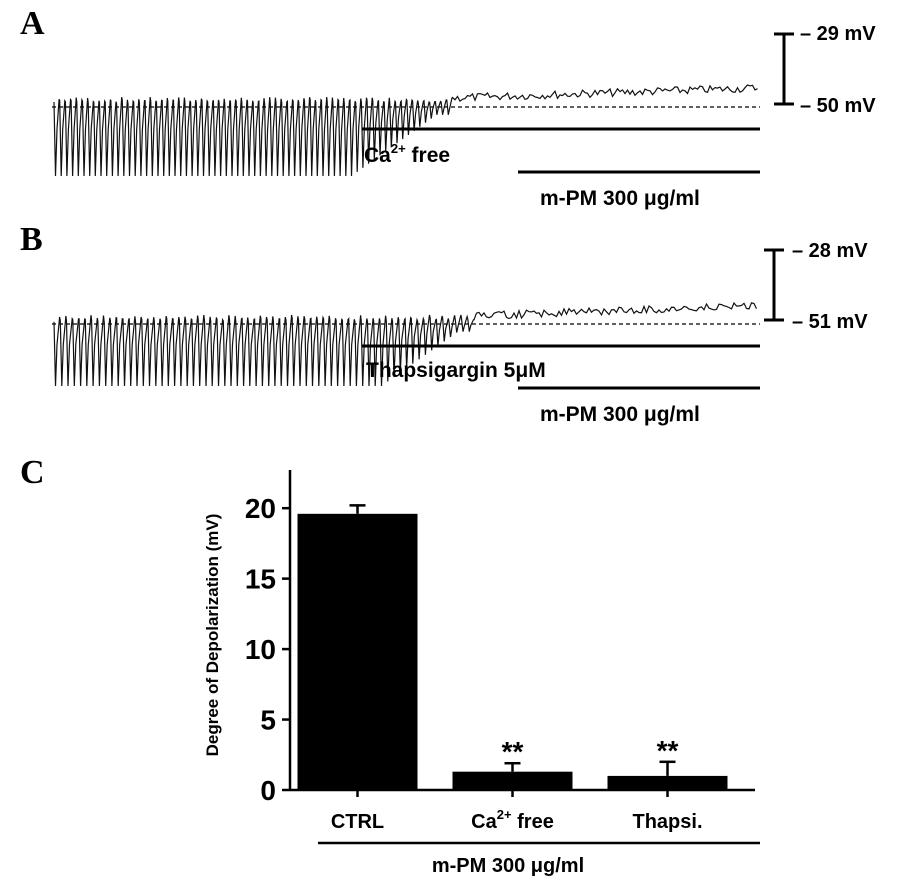  Describe the element at coordinates (405, 344) in the screenshot. I see `panel-b-voltage-trace` at that location.